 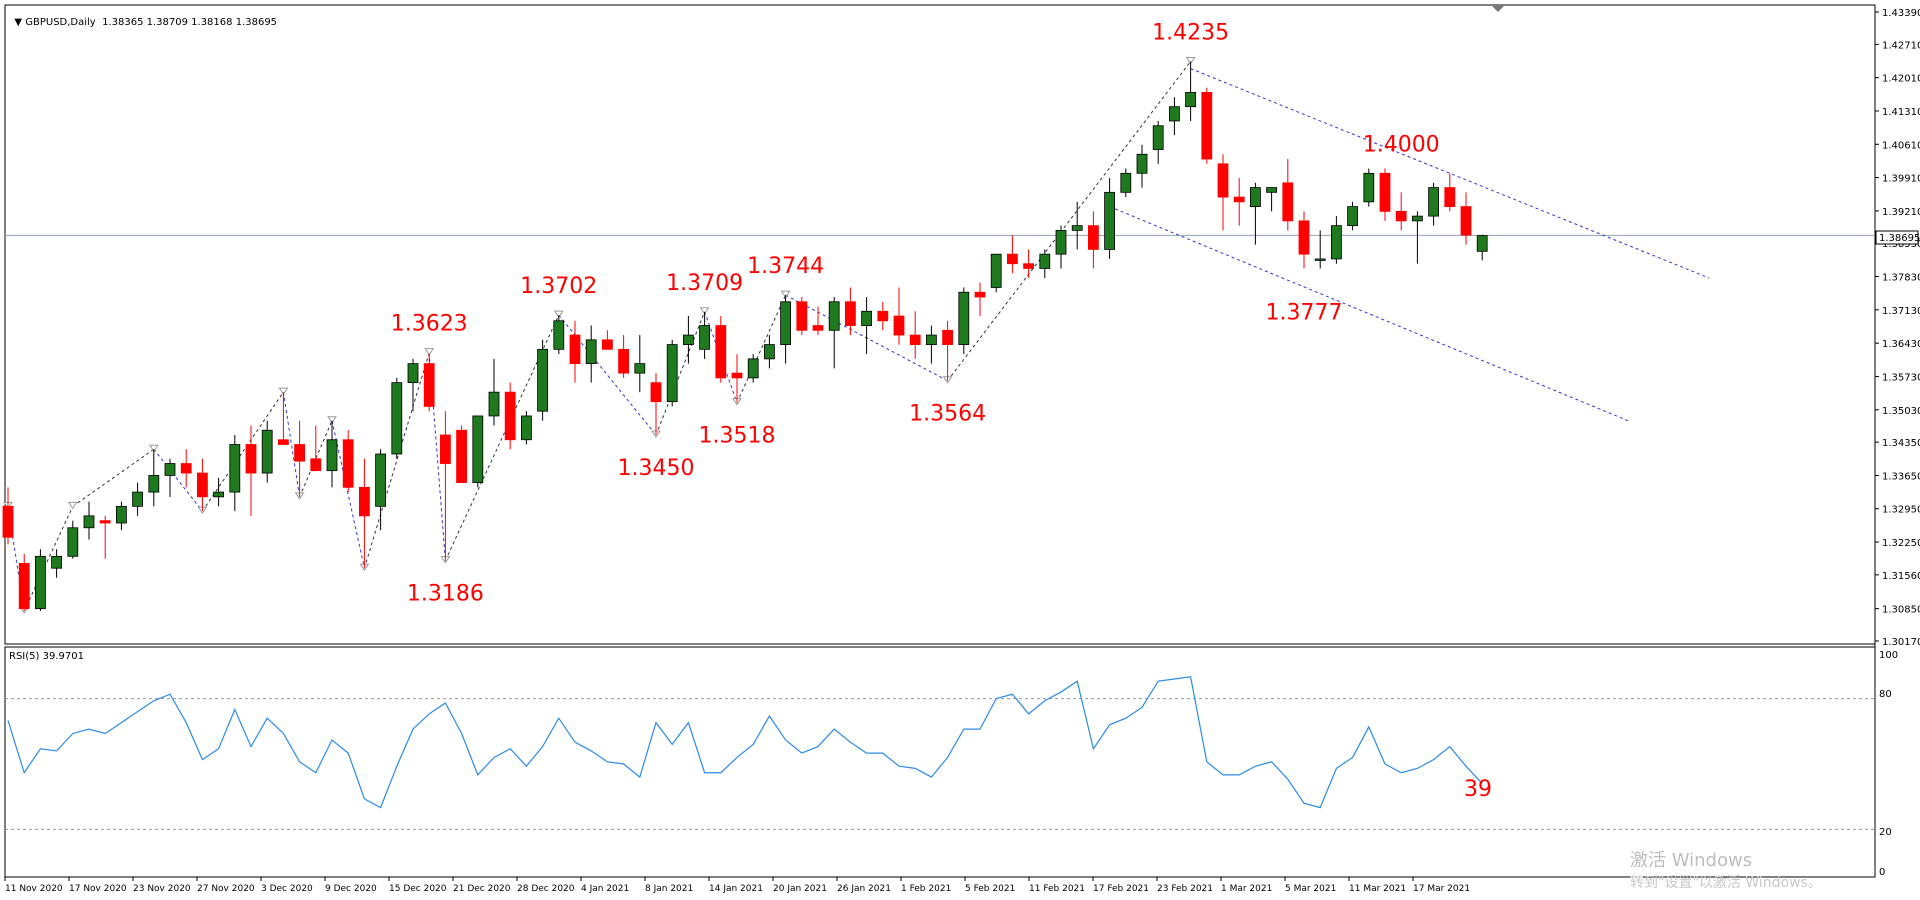 What do you see at coordinates (1498, 9) in the screenshot?
I see `chart-shift-marker` at bounding box center [1498, 9].